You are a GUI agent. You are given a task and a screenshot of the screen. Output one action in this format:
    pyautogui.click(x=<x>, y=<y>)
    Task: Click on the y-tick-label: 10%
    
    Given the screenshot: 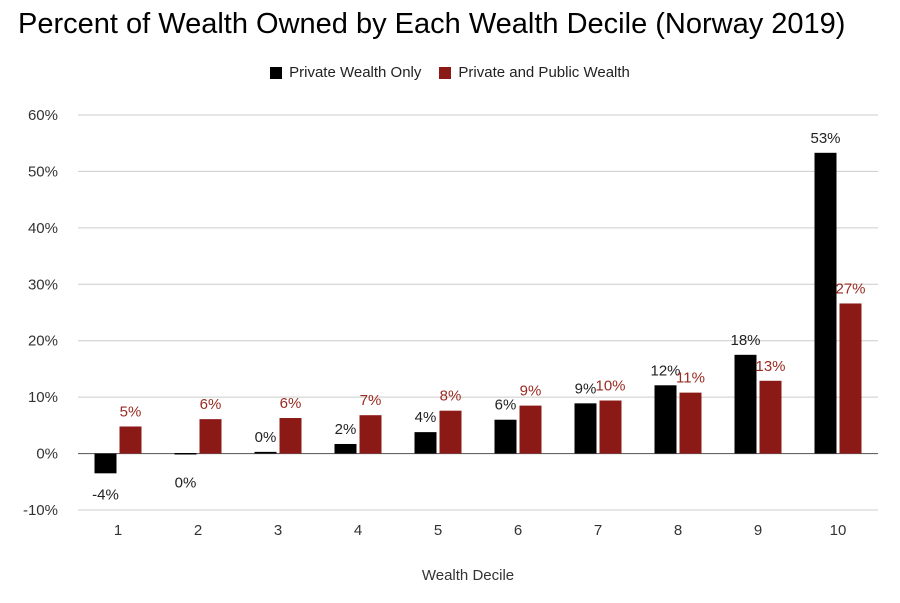 What is the action you would take?
    pyautogui.click(x=43, y=397)
    